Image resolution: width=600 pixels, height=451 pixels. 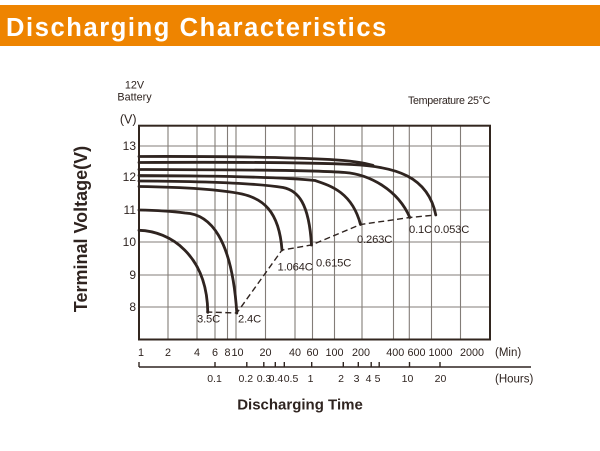 What do you see at coordinates (214, 379) in the screenshot?
I see `svg-text: 0.1` at bounding box center [214, 379].